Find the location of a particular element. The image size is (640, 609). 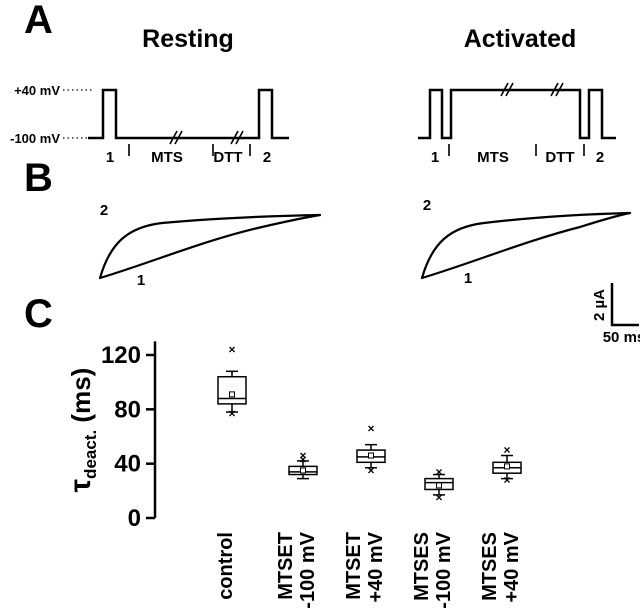

box is located at coordinates (232, 390).